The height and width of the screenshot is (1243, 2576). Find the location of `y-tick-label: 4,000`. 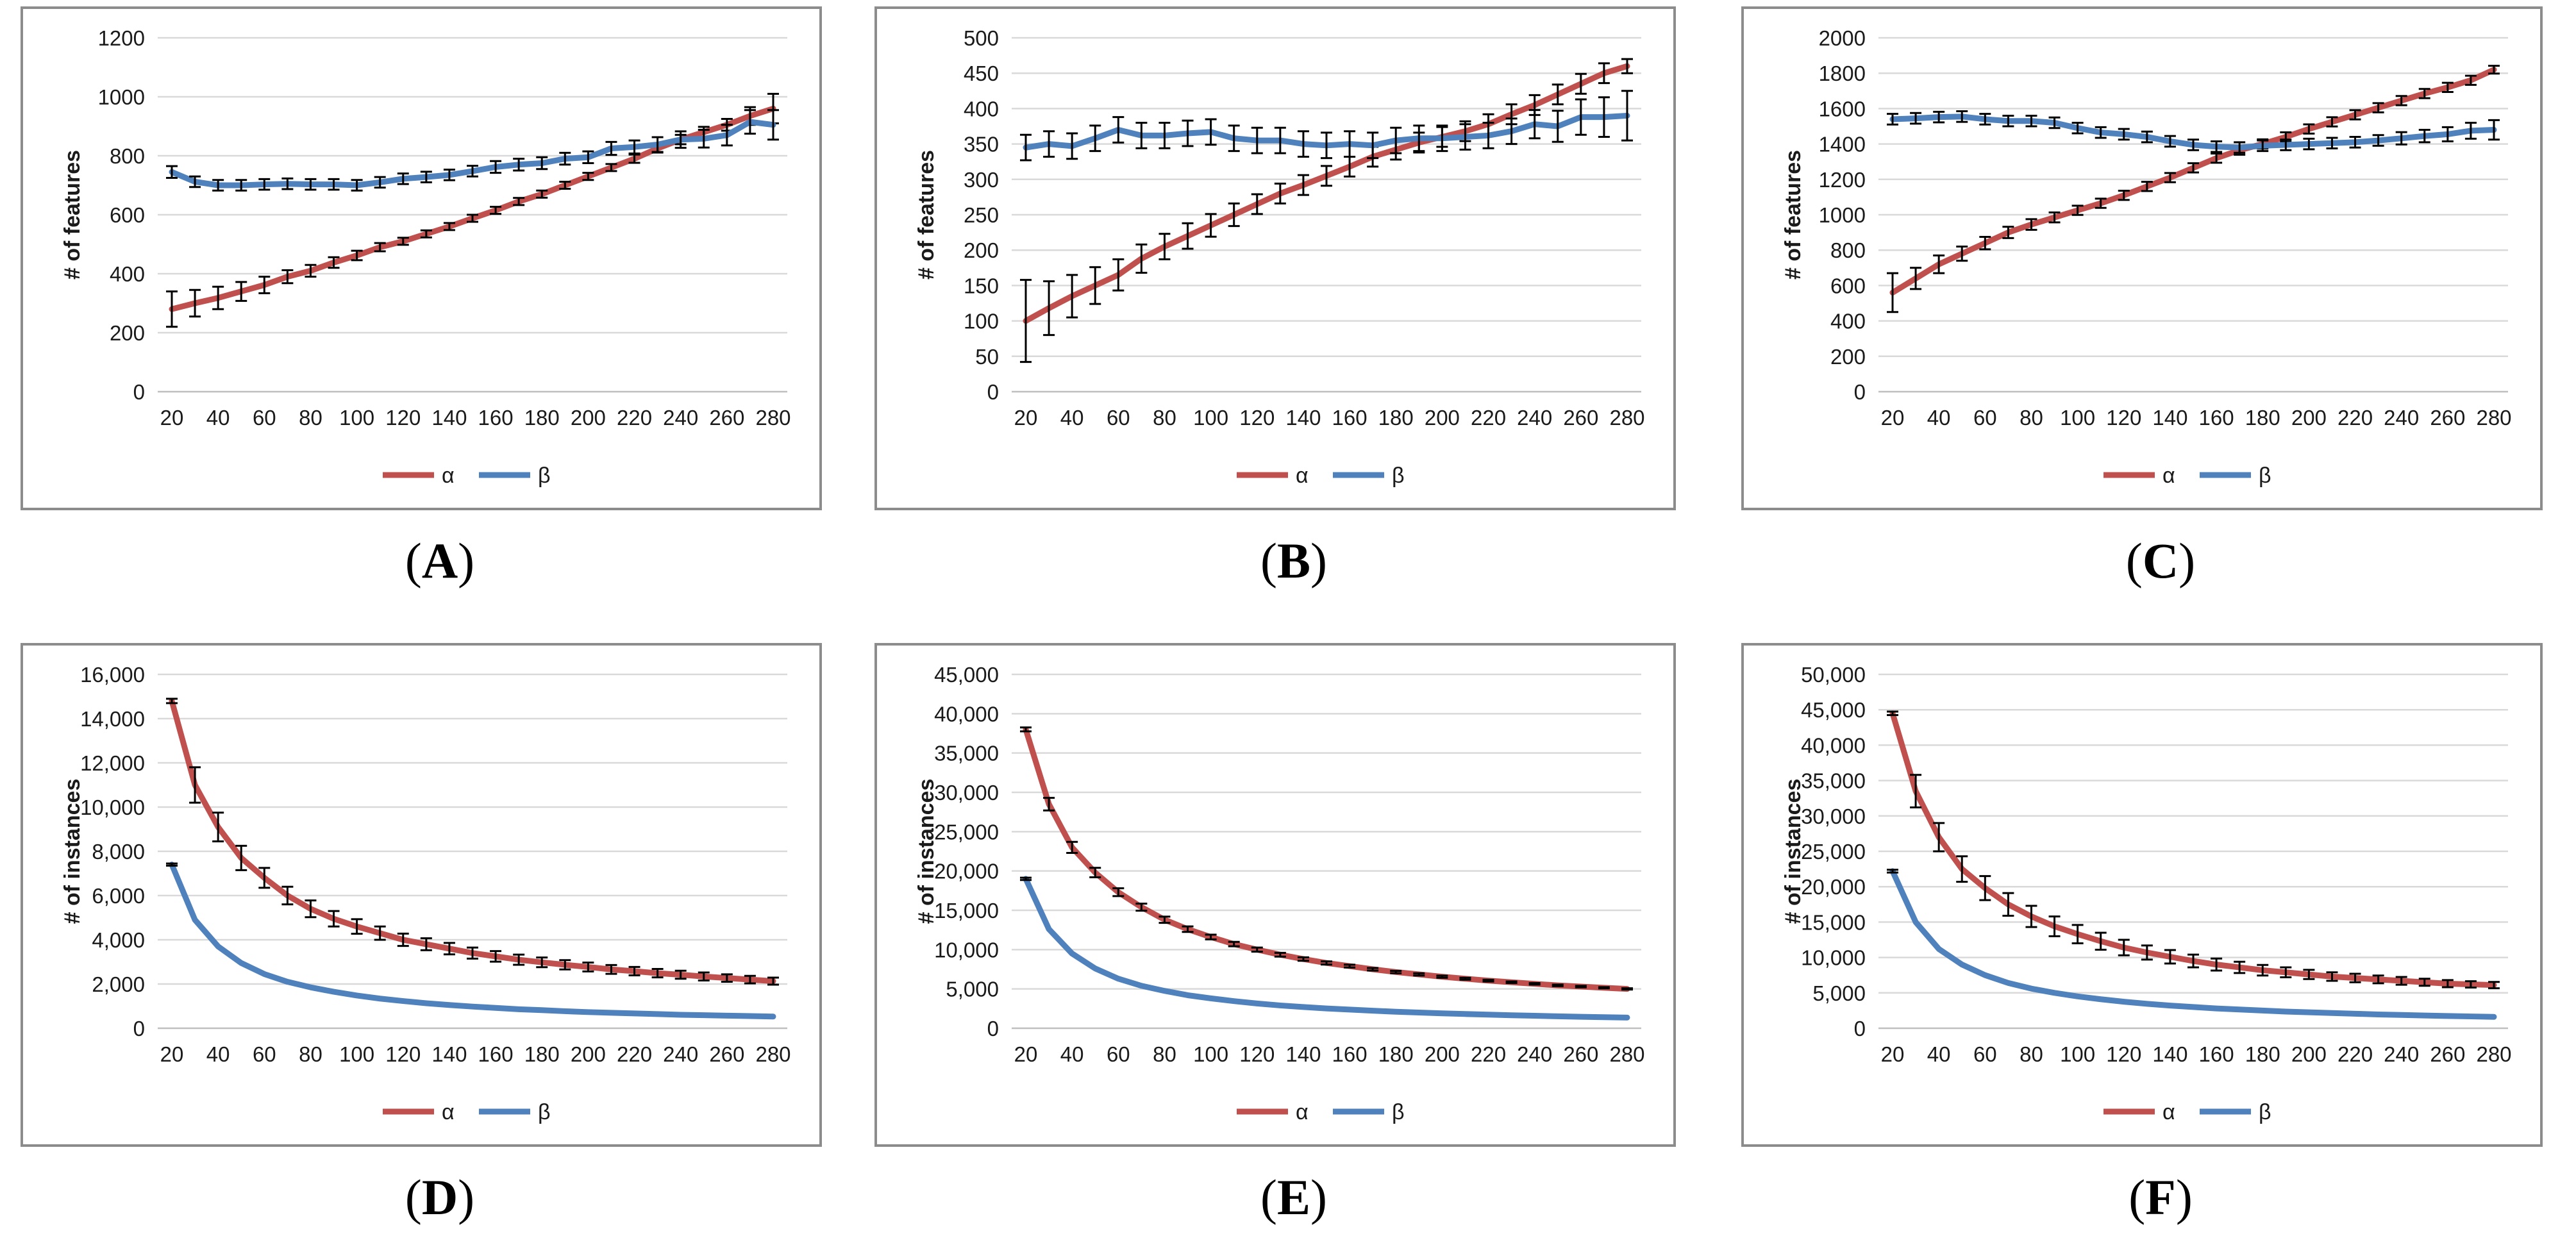

y-tick-label: 4,000 is located at coordinates (118, 940).